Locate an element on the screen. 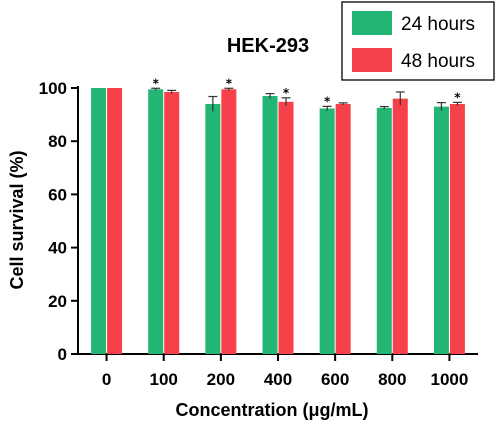 This screenshot has width=498, height=426. y-tick-label: 40 is located at coordinates (57, 248).